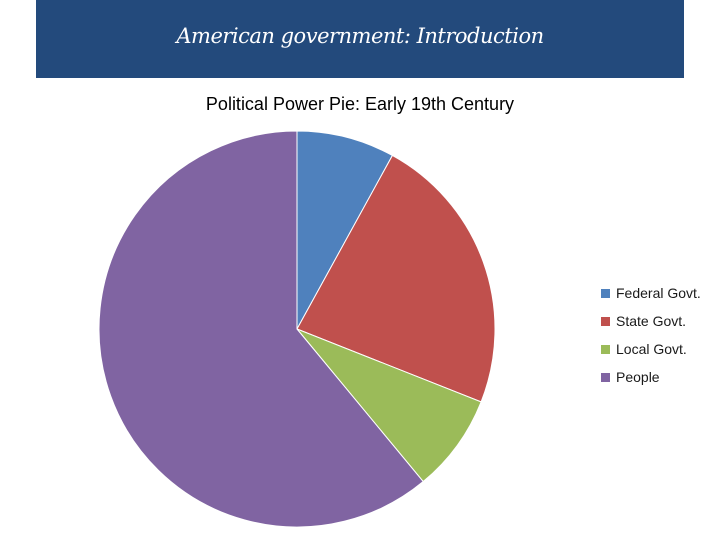 The width and height of the screenshot is (720, 540). I want to click on legend-swatch-federal, so click(605, 293).